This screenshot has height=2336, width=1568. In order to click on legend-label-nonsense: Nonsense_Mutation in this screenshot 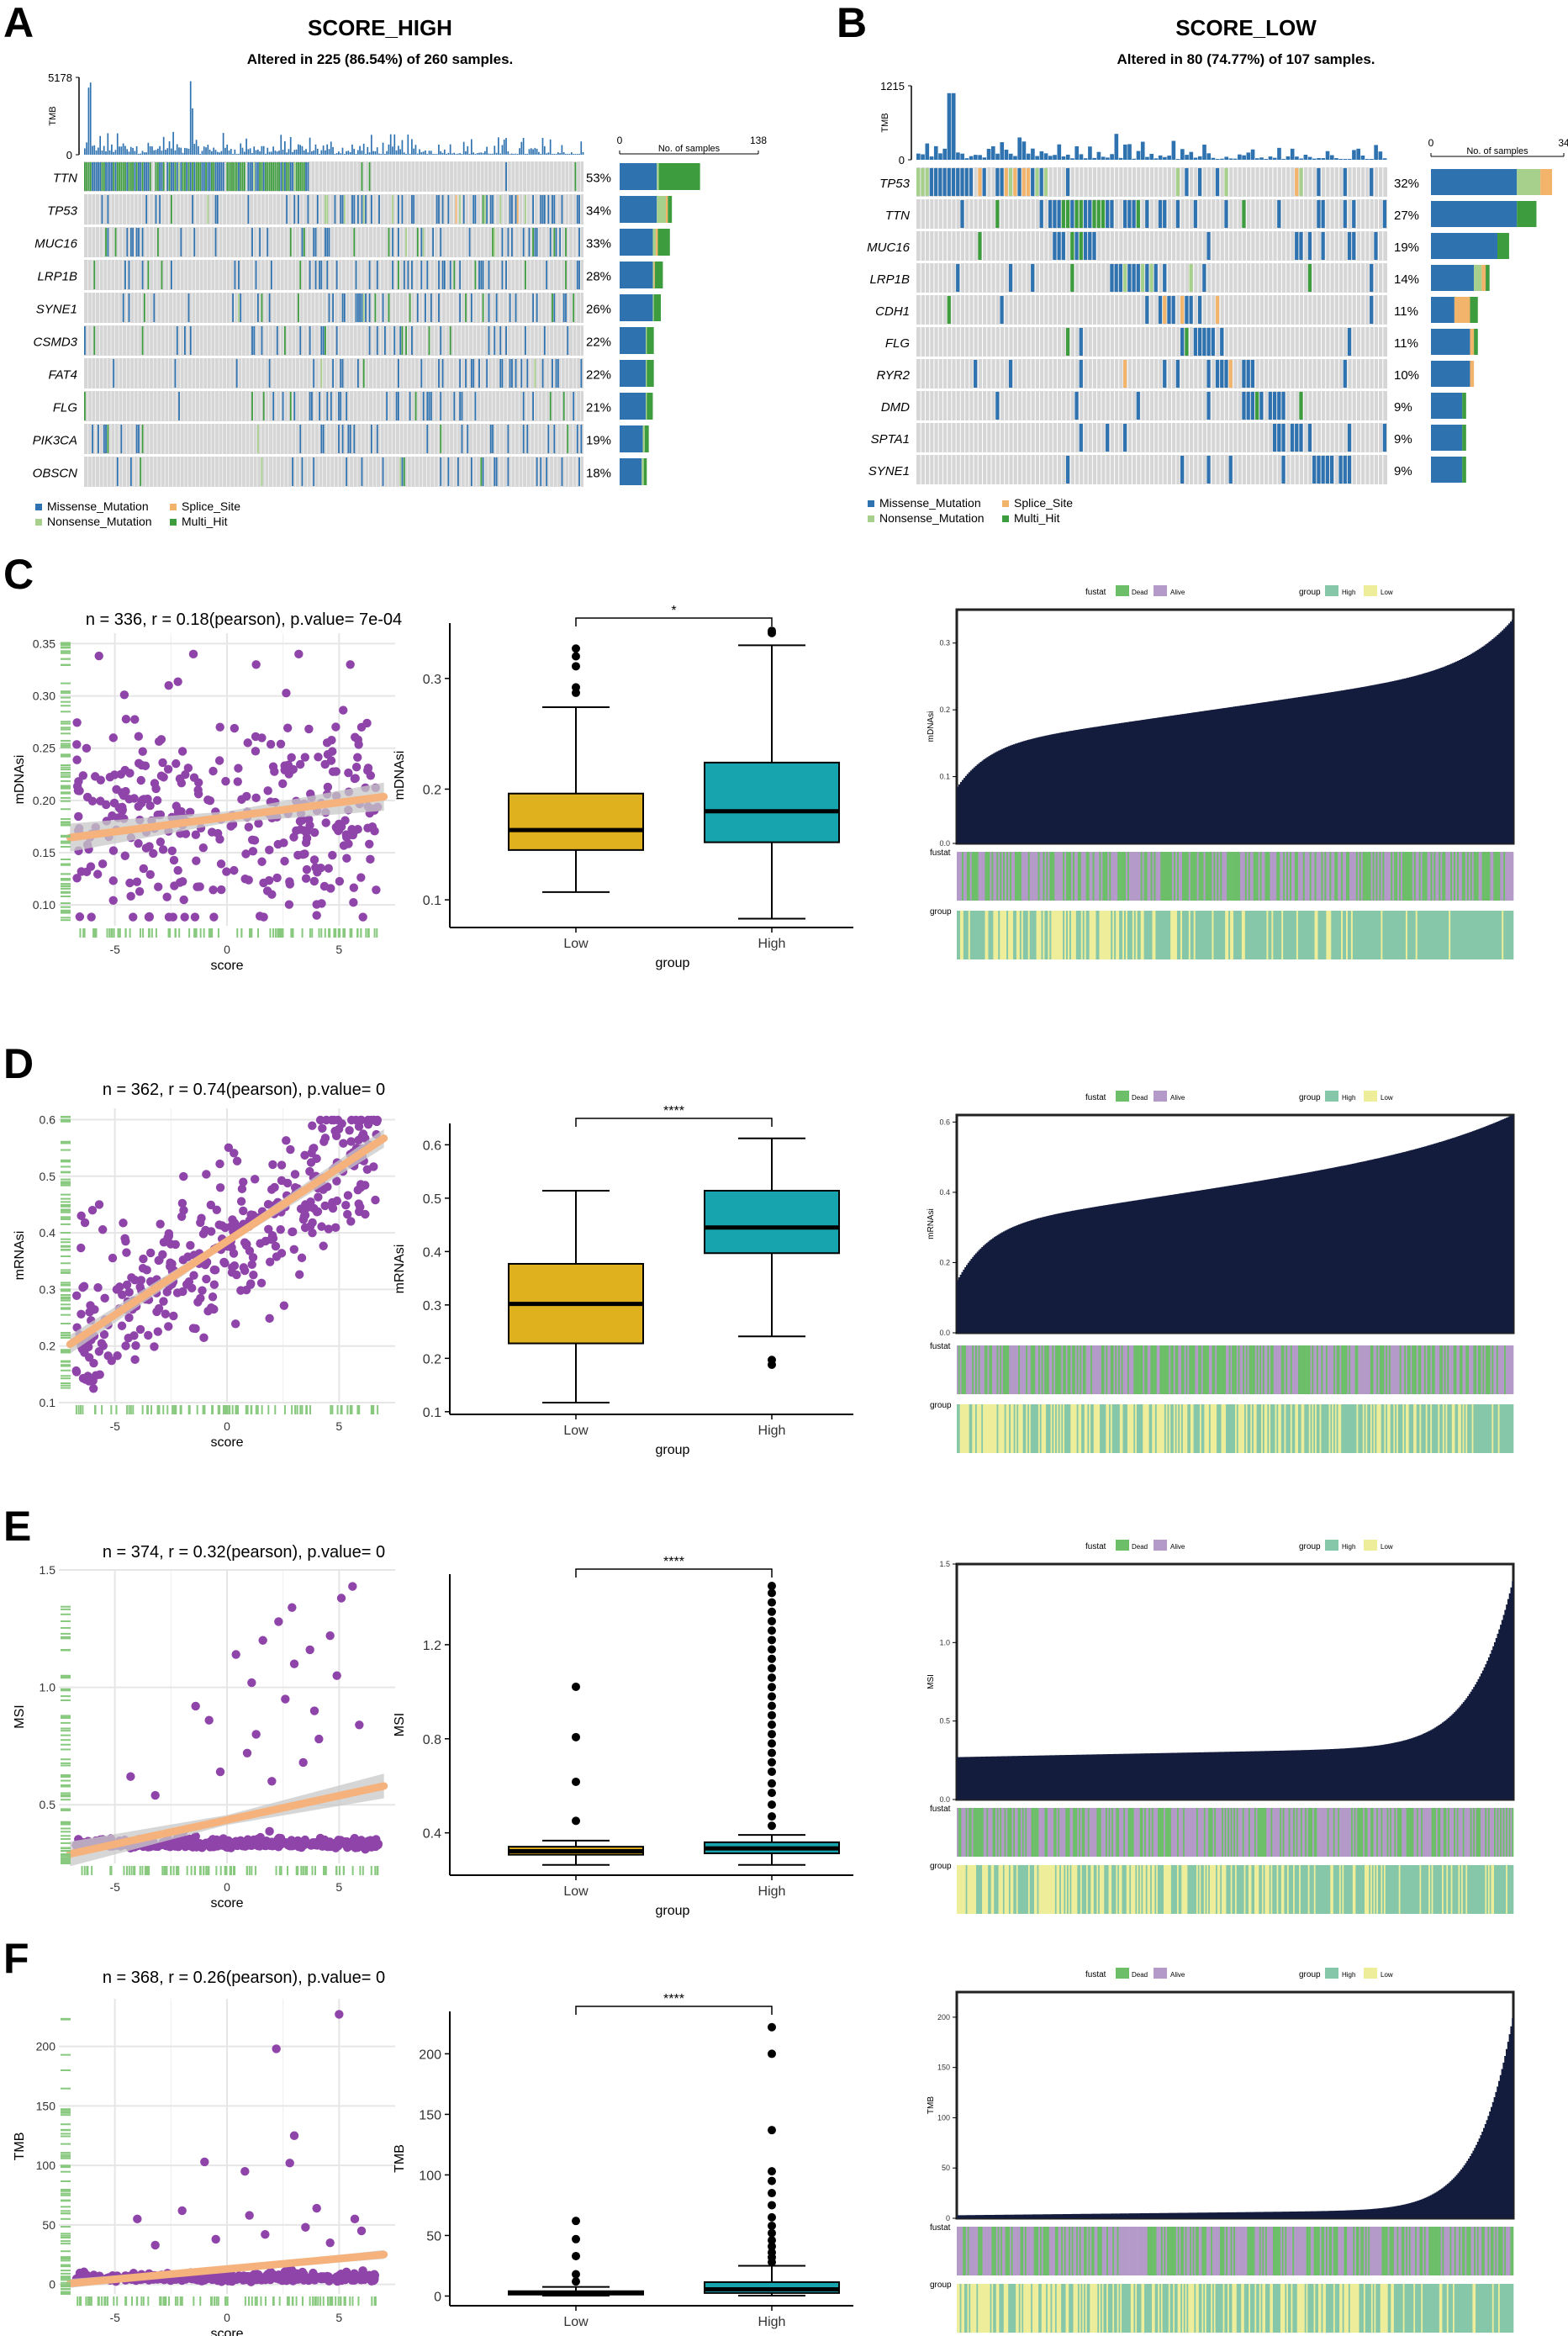, I will do `click(932, 518)`.